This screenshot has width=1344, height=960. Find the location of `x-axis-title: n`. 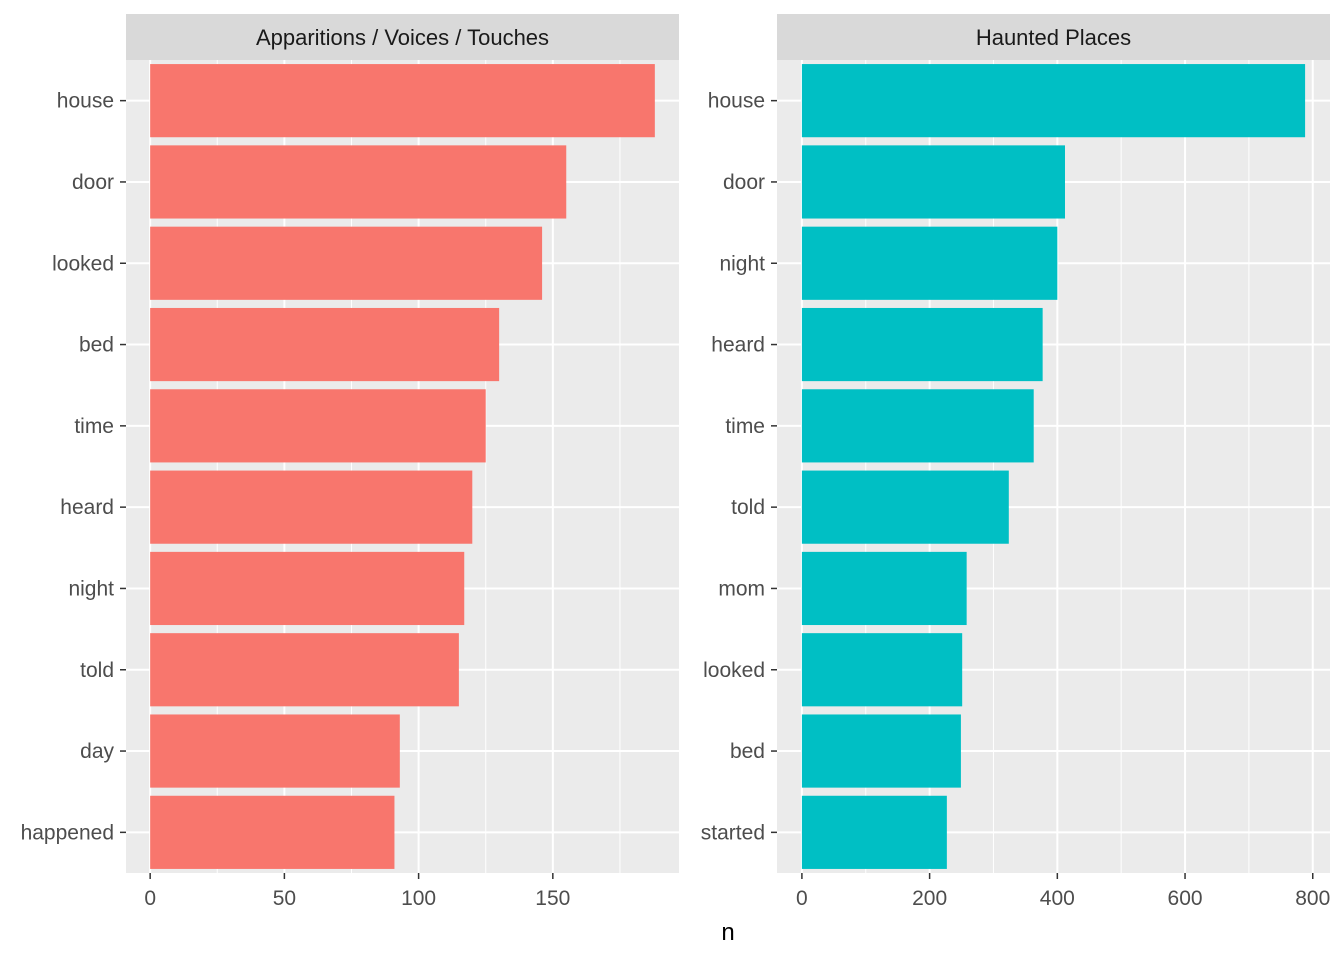

x-axis-title: n is located at coordinates (727, 932).